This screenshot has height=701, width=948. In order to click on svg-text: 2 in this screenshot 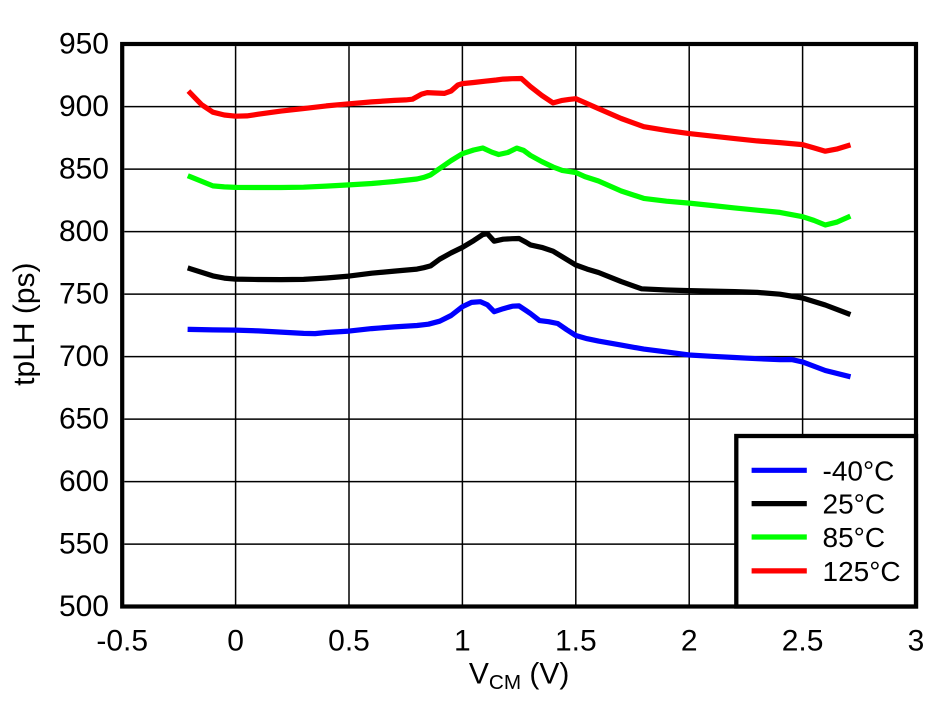, I will do `click(689, 640)`.